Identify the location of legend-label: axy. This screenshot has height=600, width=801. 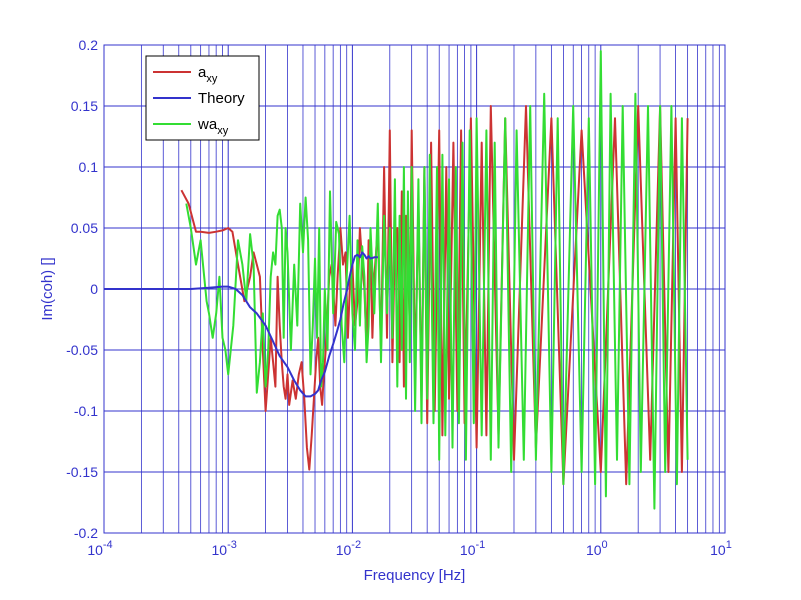
(208, 74).